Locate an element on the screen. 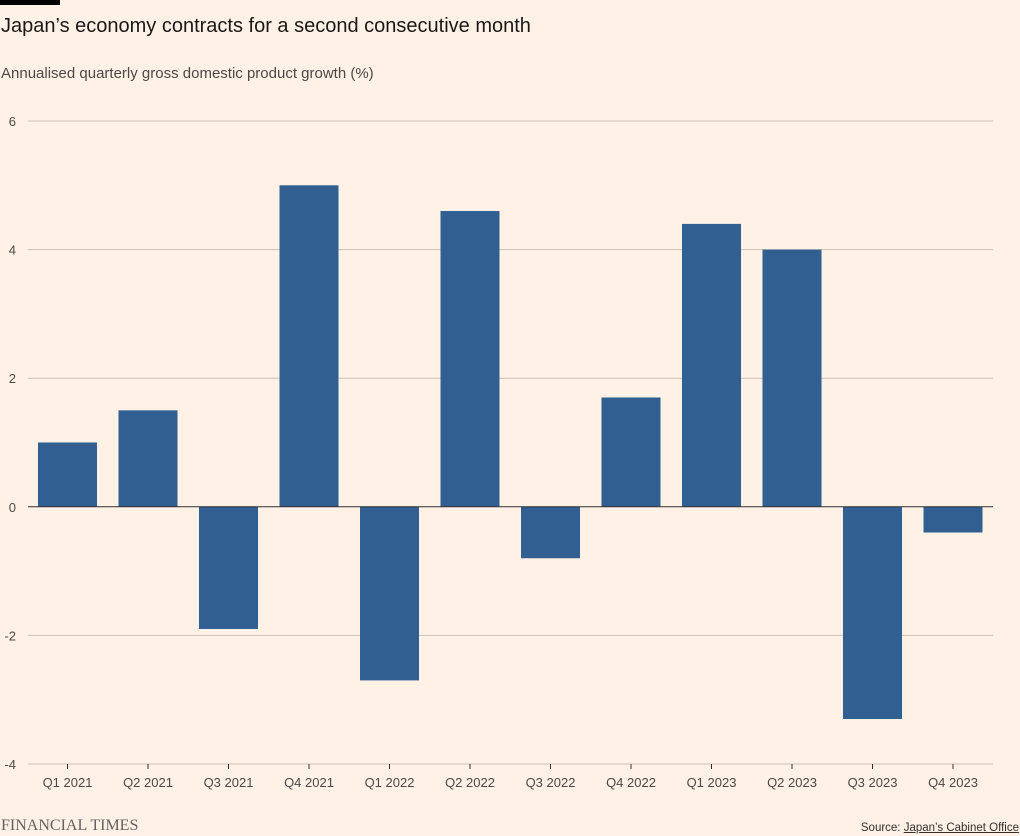  y-tick-label: 2 is located at coordinates (12, 378).